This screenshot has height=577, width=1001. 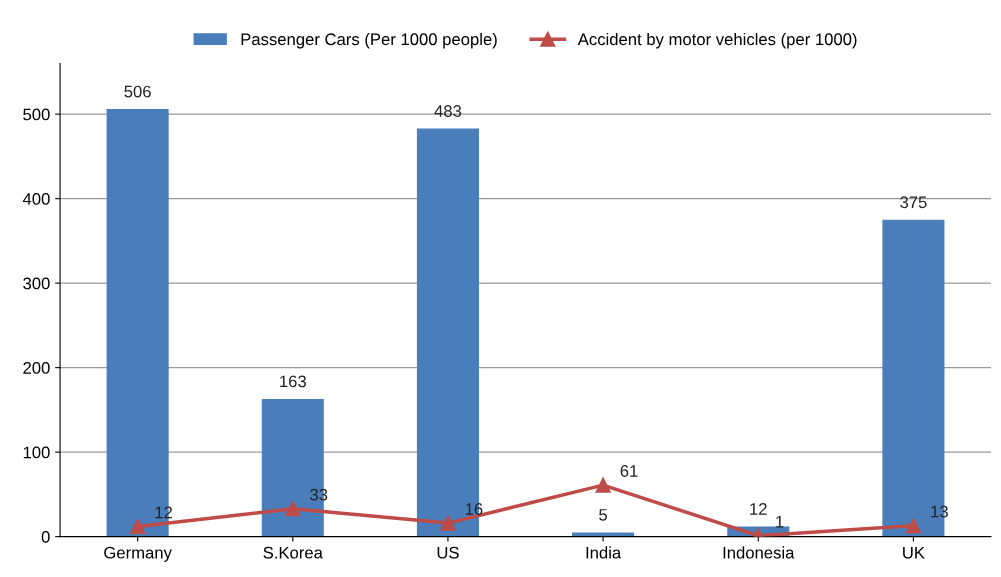 What do you see at coordinates (293, 381) in the screenshot?
I see `data-label: 163` at bounding box center [293, 381].